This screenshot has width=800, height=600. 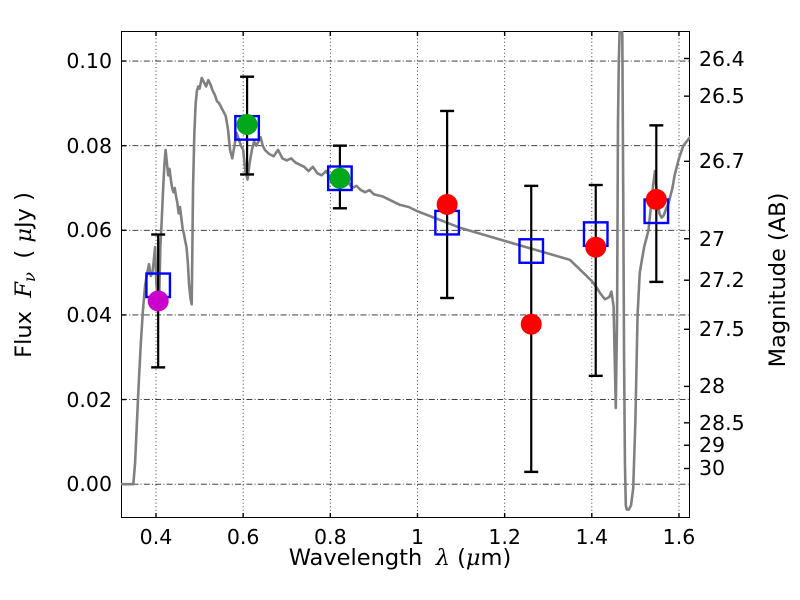 I want to click on y-tick-label: 0.04, so click(x=89, y=314).